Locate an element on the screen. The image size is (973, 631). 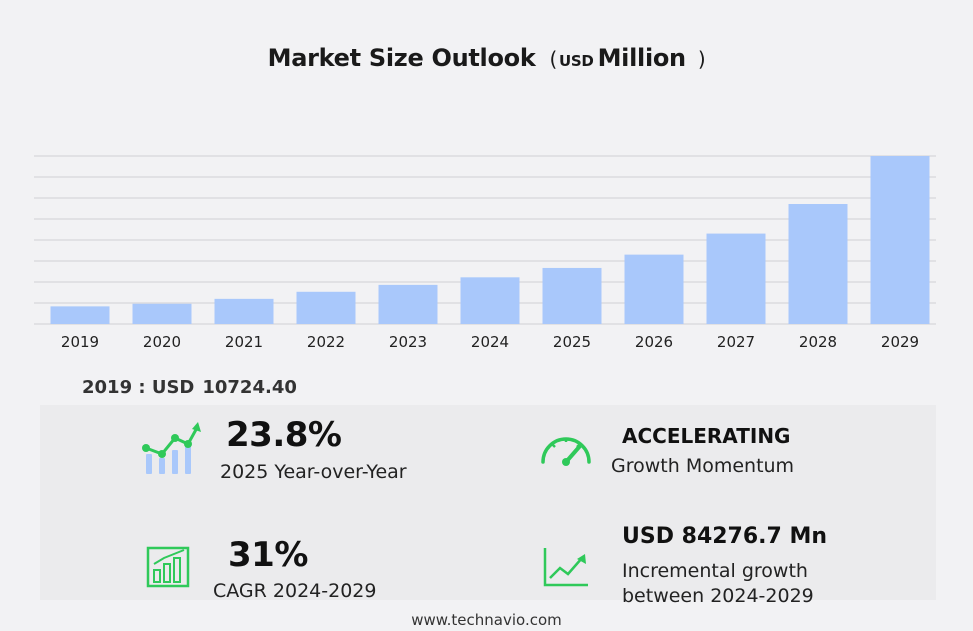
base-year-label: 2019 : USD 10724.40 is located at coordinates (189, 387).